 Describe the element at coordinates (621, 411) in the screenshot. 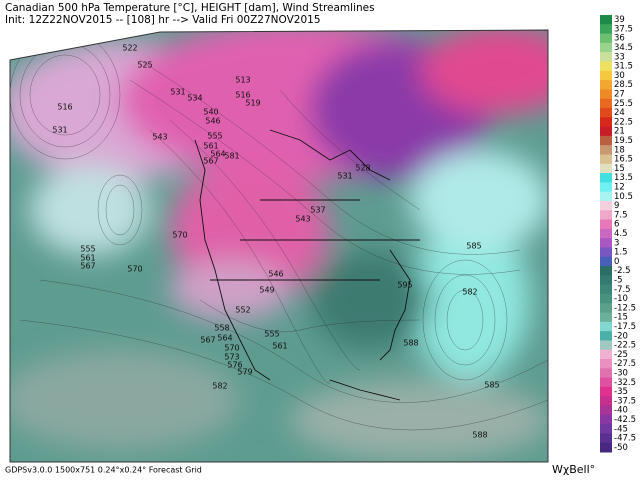

I see `colorbar-label: -40` at that location.